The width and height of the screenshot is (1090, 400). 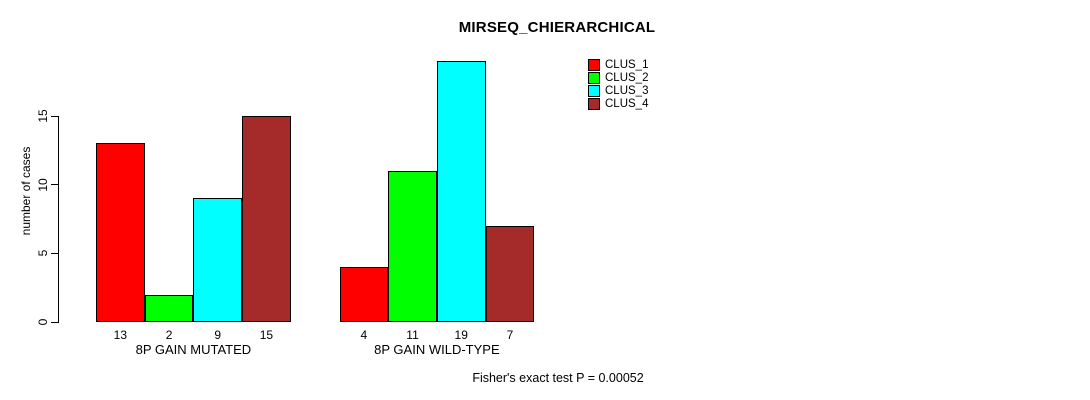 What do you see at coordinates (120, 335) in the screenshot?
I see `bar-count-label: 13` at bounding box center [120, 335].